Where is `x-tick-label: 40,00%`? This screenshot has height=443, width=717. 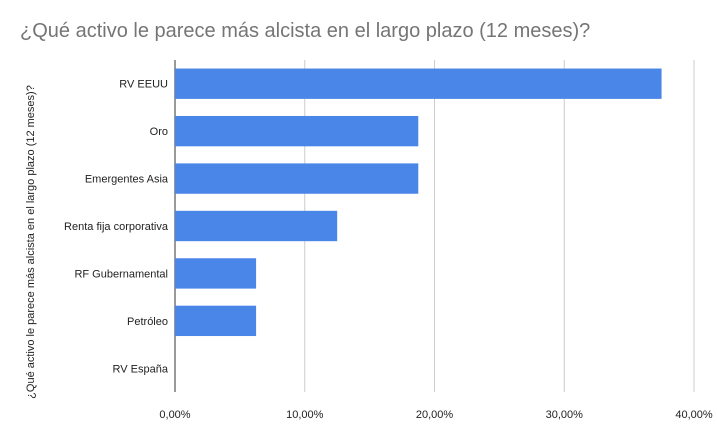
x-tick-label: 40,00% is located at coordinates (694, 415).